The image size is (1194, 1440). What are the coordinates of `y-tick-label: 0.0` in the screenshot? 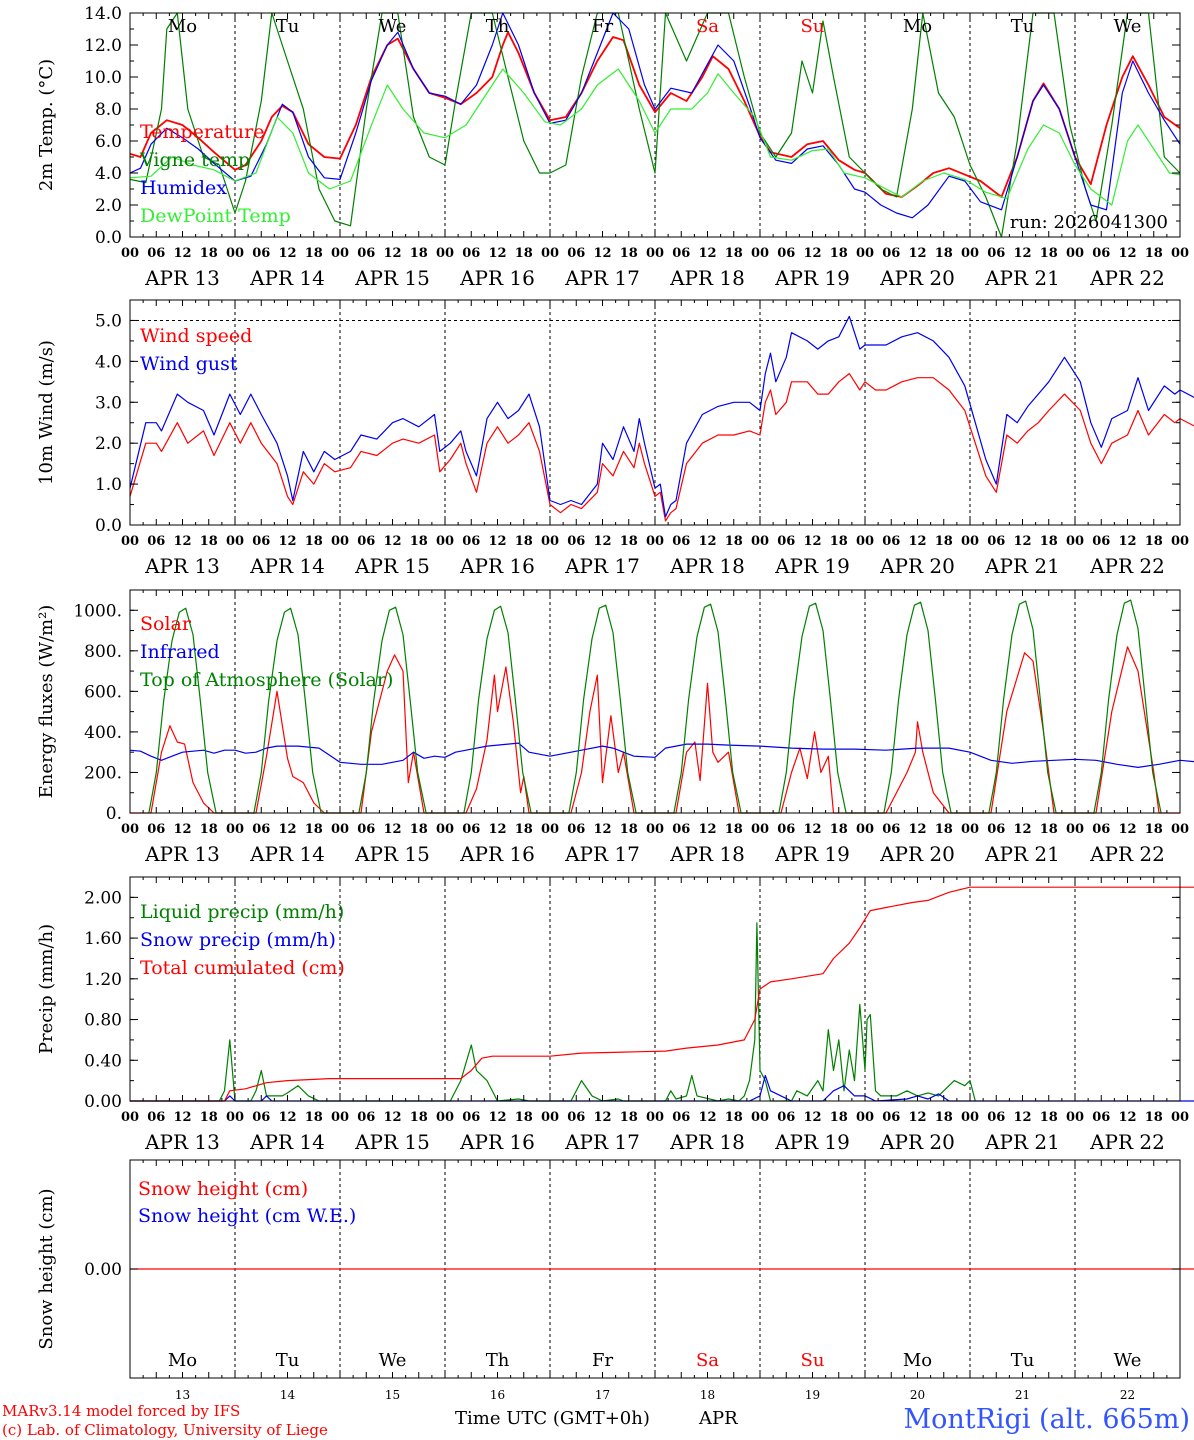 It's located at (108, 238).